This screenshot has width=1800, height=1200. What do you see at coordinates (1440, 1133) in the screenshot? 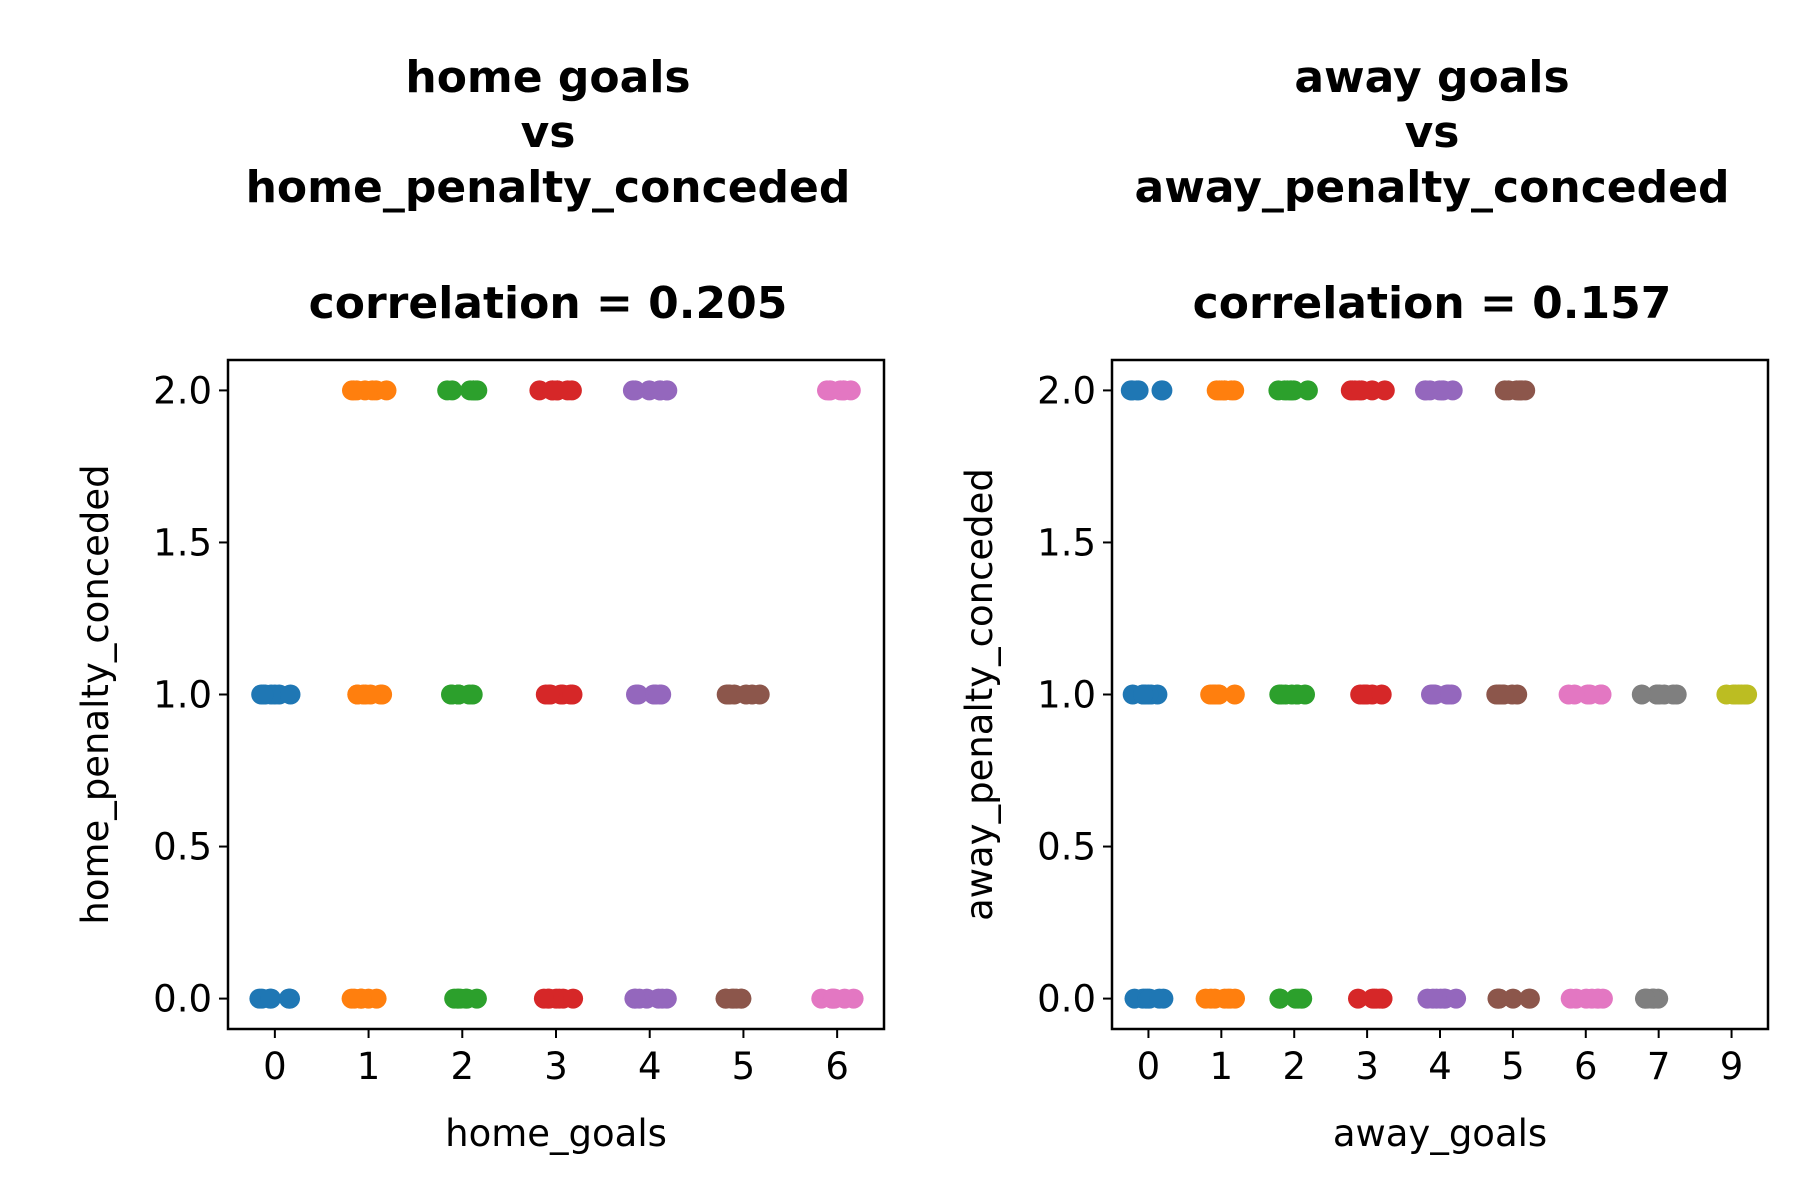
I see `x-axis-label: away_goals` at bounding box center [1440, 1133].